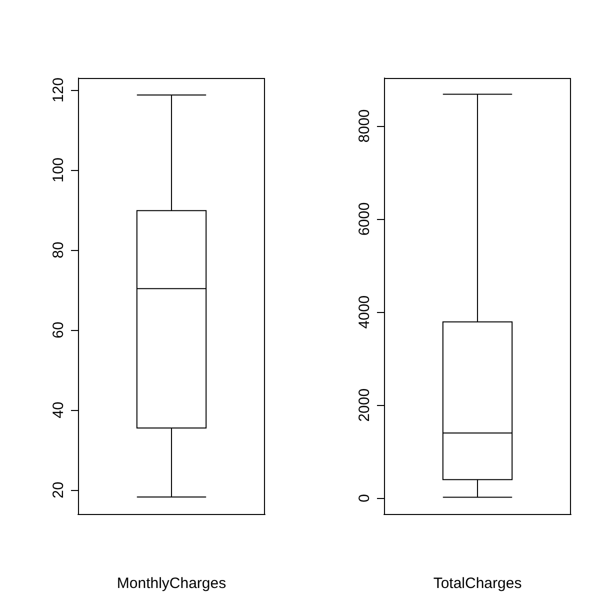 The height and width of the screenshot is (612, 612). Describe the element at coordinates (58, 410) in the screenshot. I see `y-tick-label: 40` at that location.